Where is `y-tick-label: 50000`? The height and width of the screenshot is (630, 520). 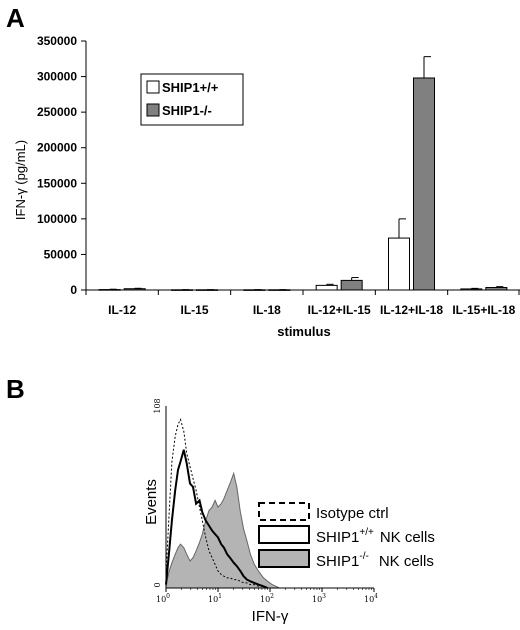
y-tick-label: 50000 is located at coordinates (61, 254).